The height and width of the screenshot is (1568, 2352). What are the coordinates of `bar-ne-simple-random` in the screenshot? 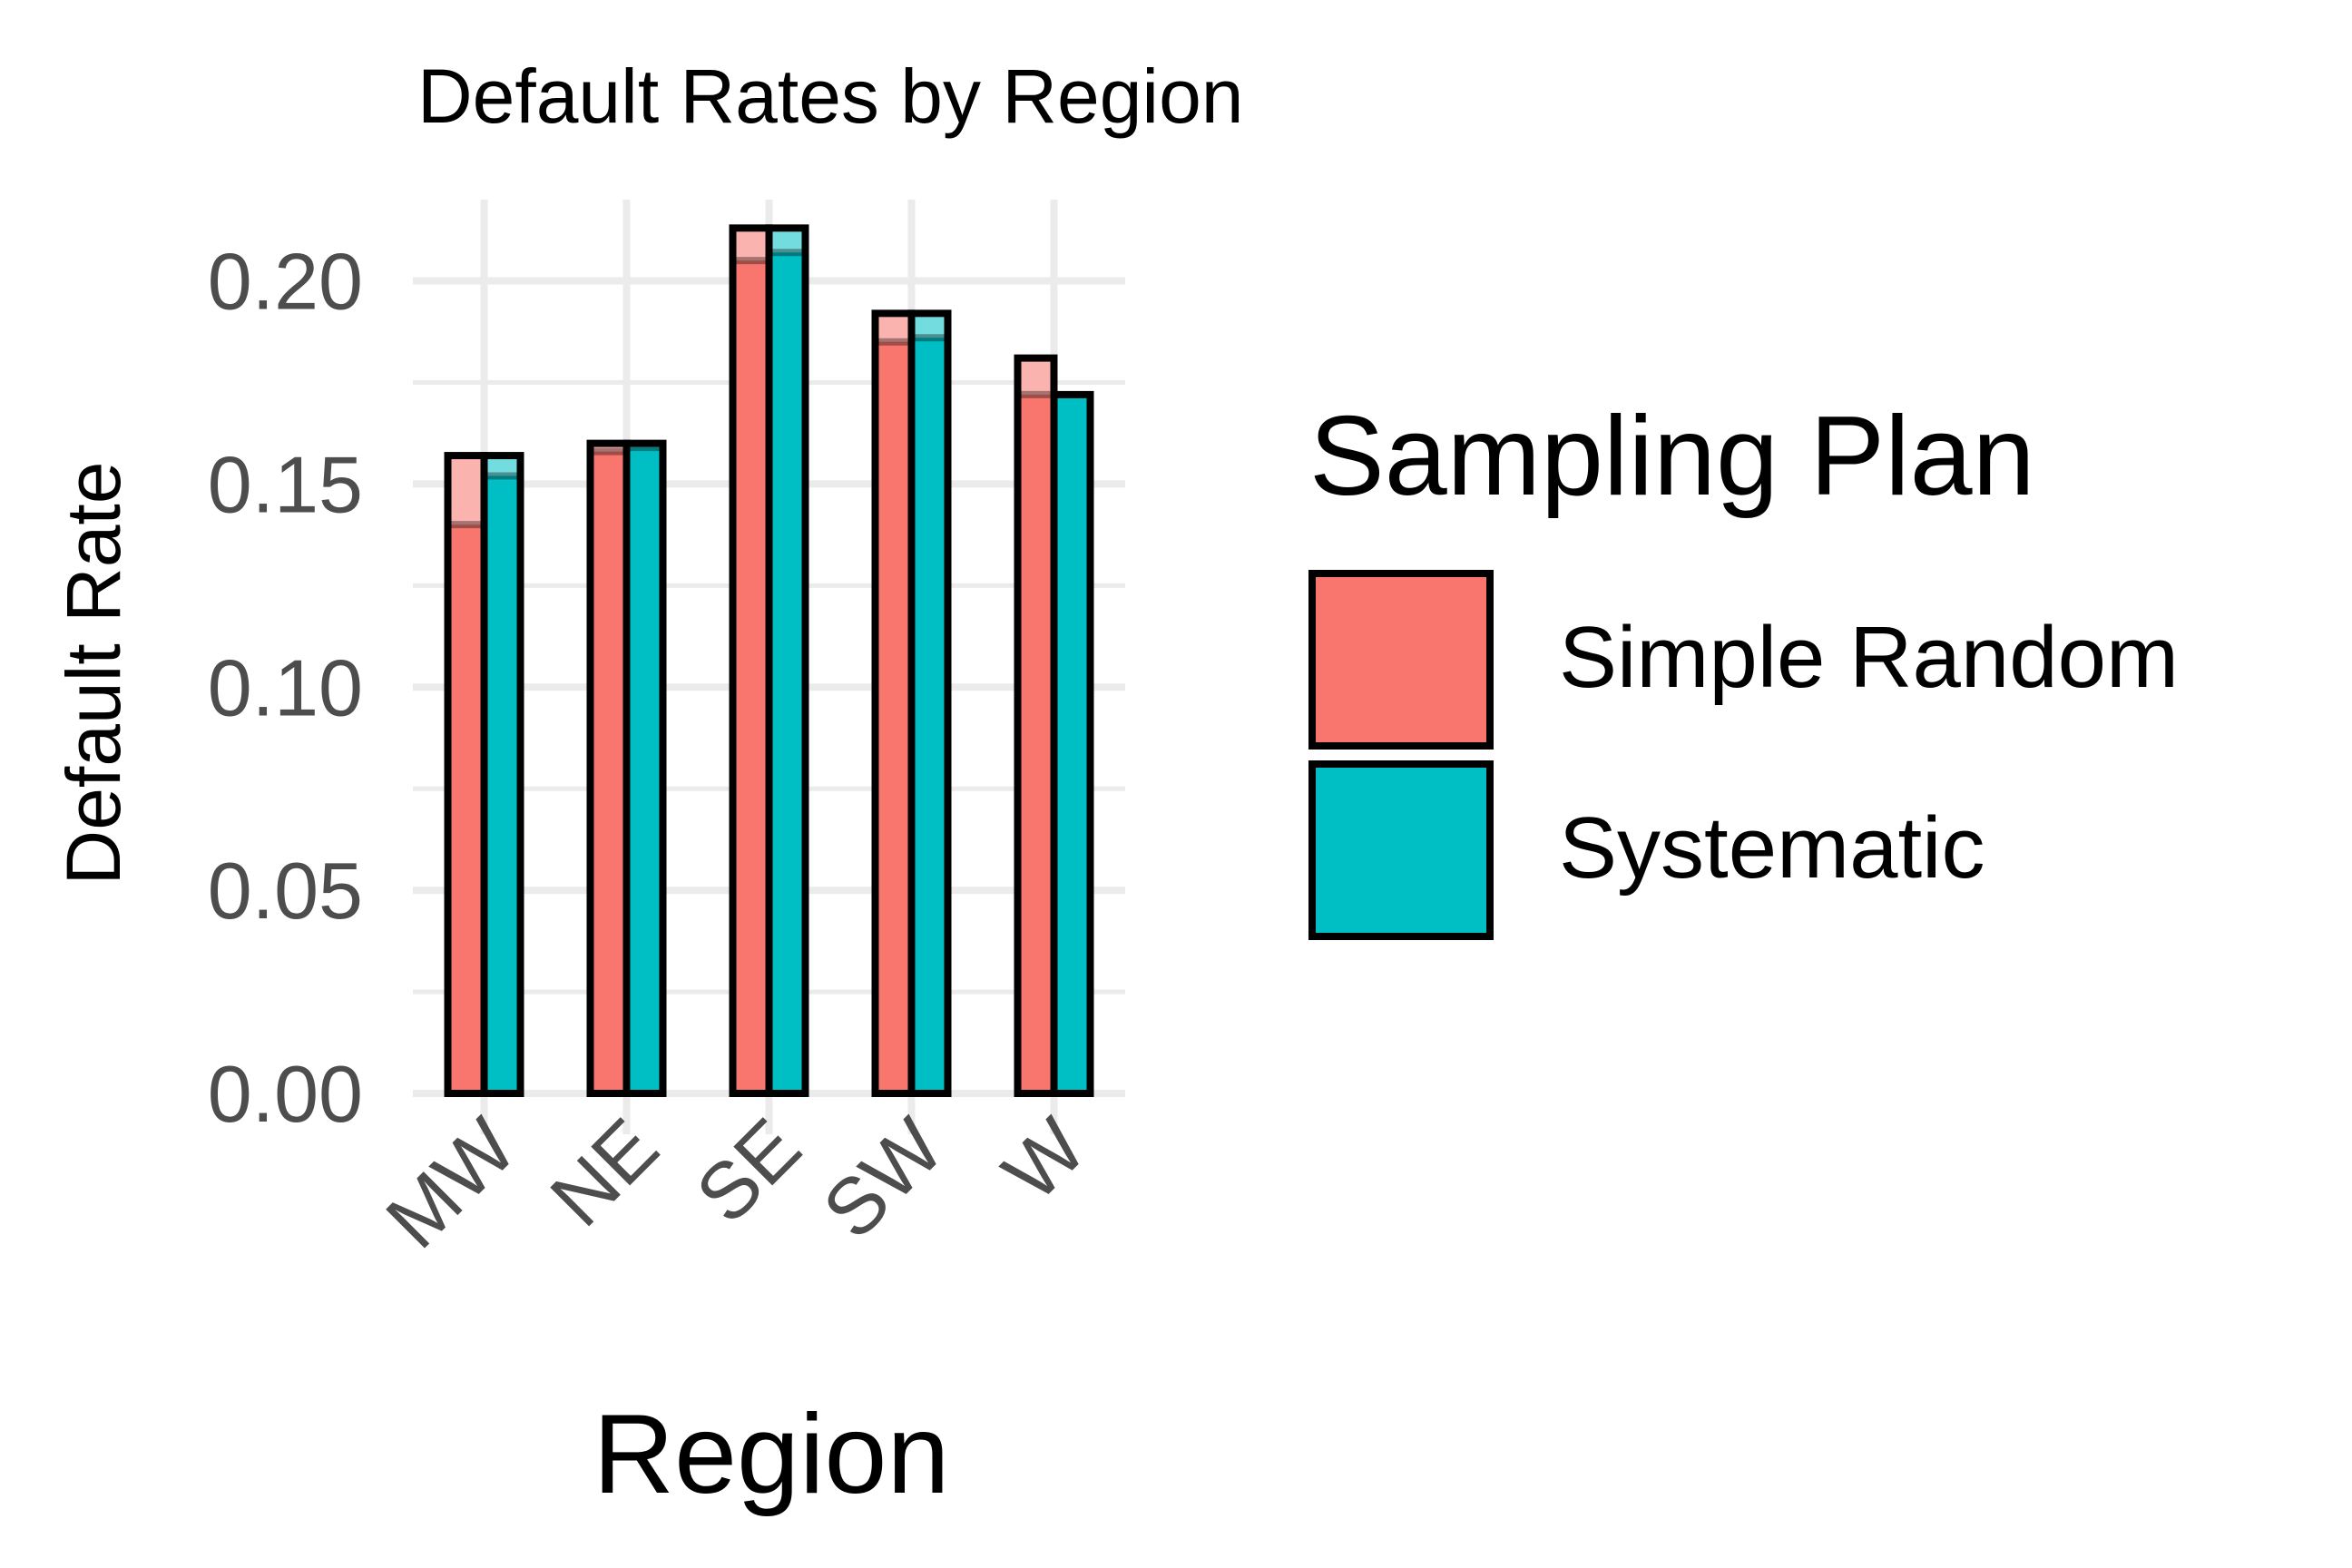 It's located at (608, 768).